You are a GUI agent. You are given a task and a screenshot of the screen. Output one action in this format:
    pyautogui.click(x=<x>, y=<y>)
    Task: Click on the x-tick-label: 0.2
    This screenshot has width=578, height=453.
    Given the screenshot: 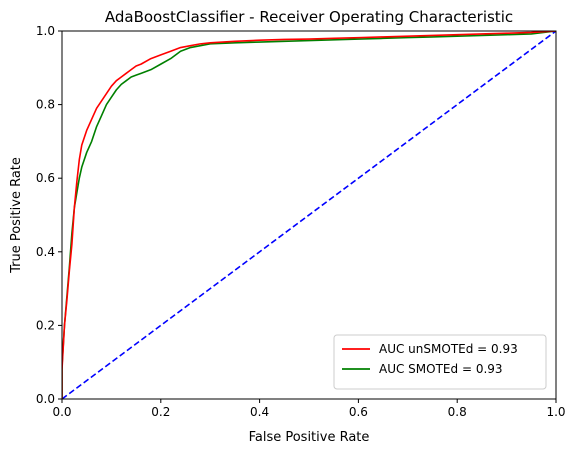 What is the action you would take?
    pyautogui.click(x=160, y=412)
    